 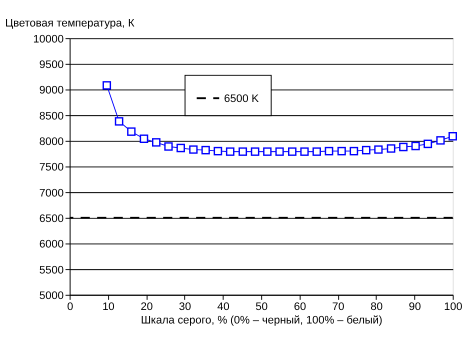 What do you see at coordinates (185, 306) in the screenshot?
I see `x-tick-label: 30` at bounding box center [185, 306].